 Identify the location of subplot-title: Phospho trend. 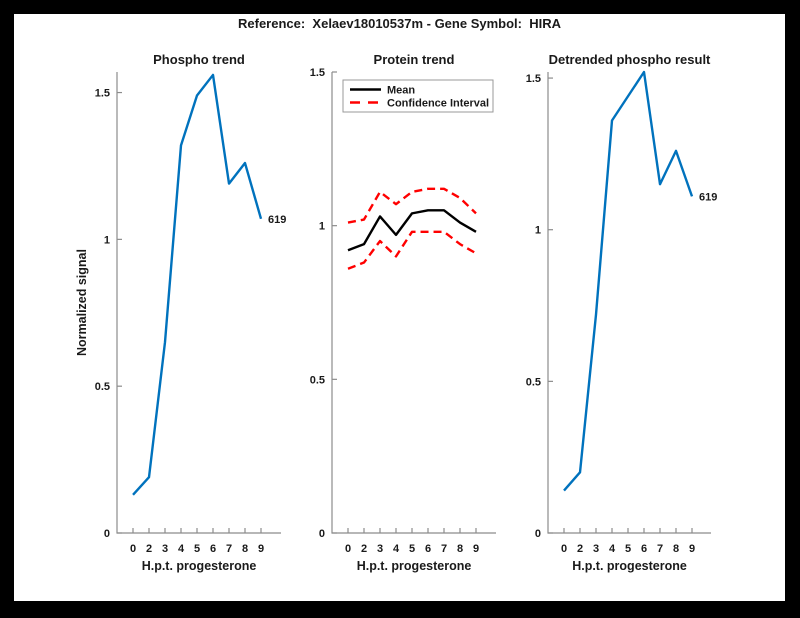
(199, 59).